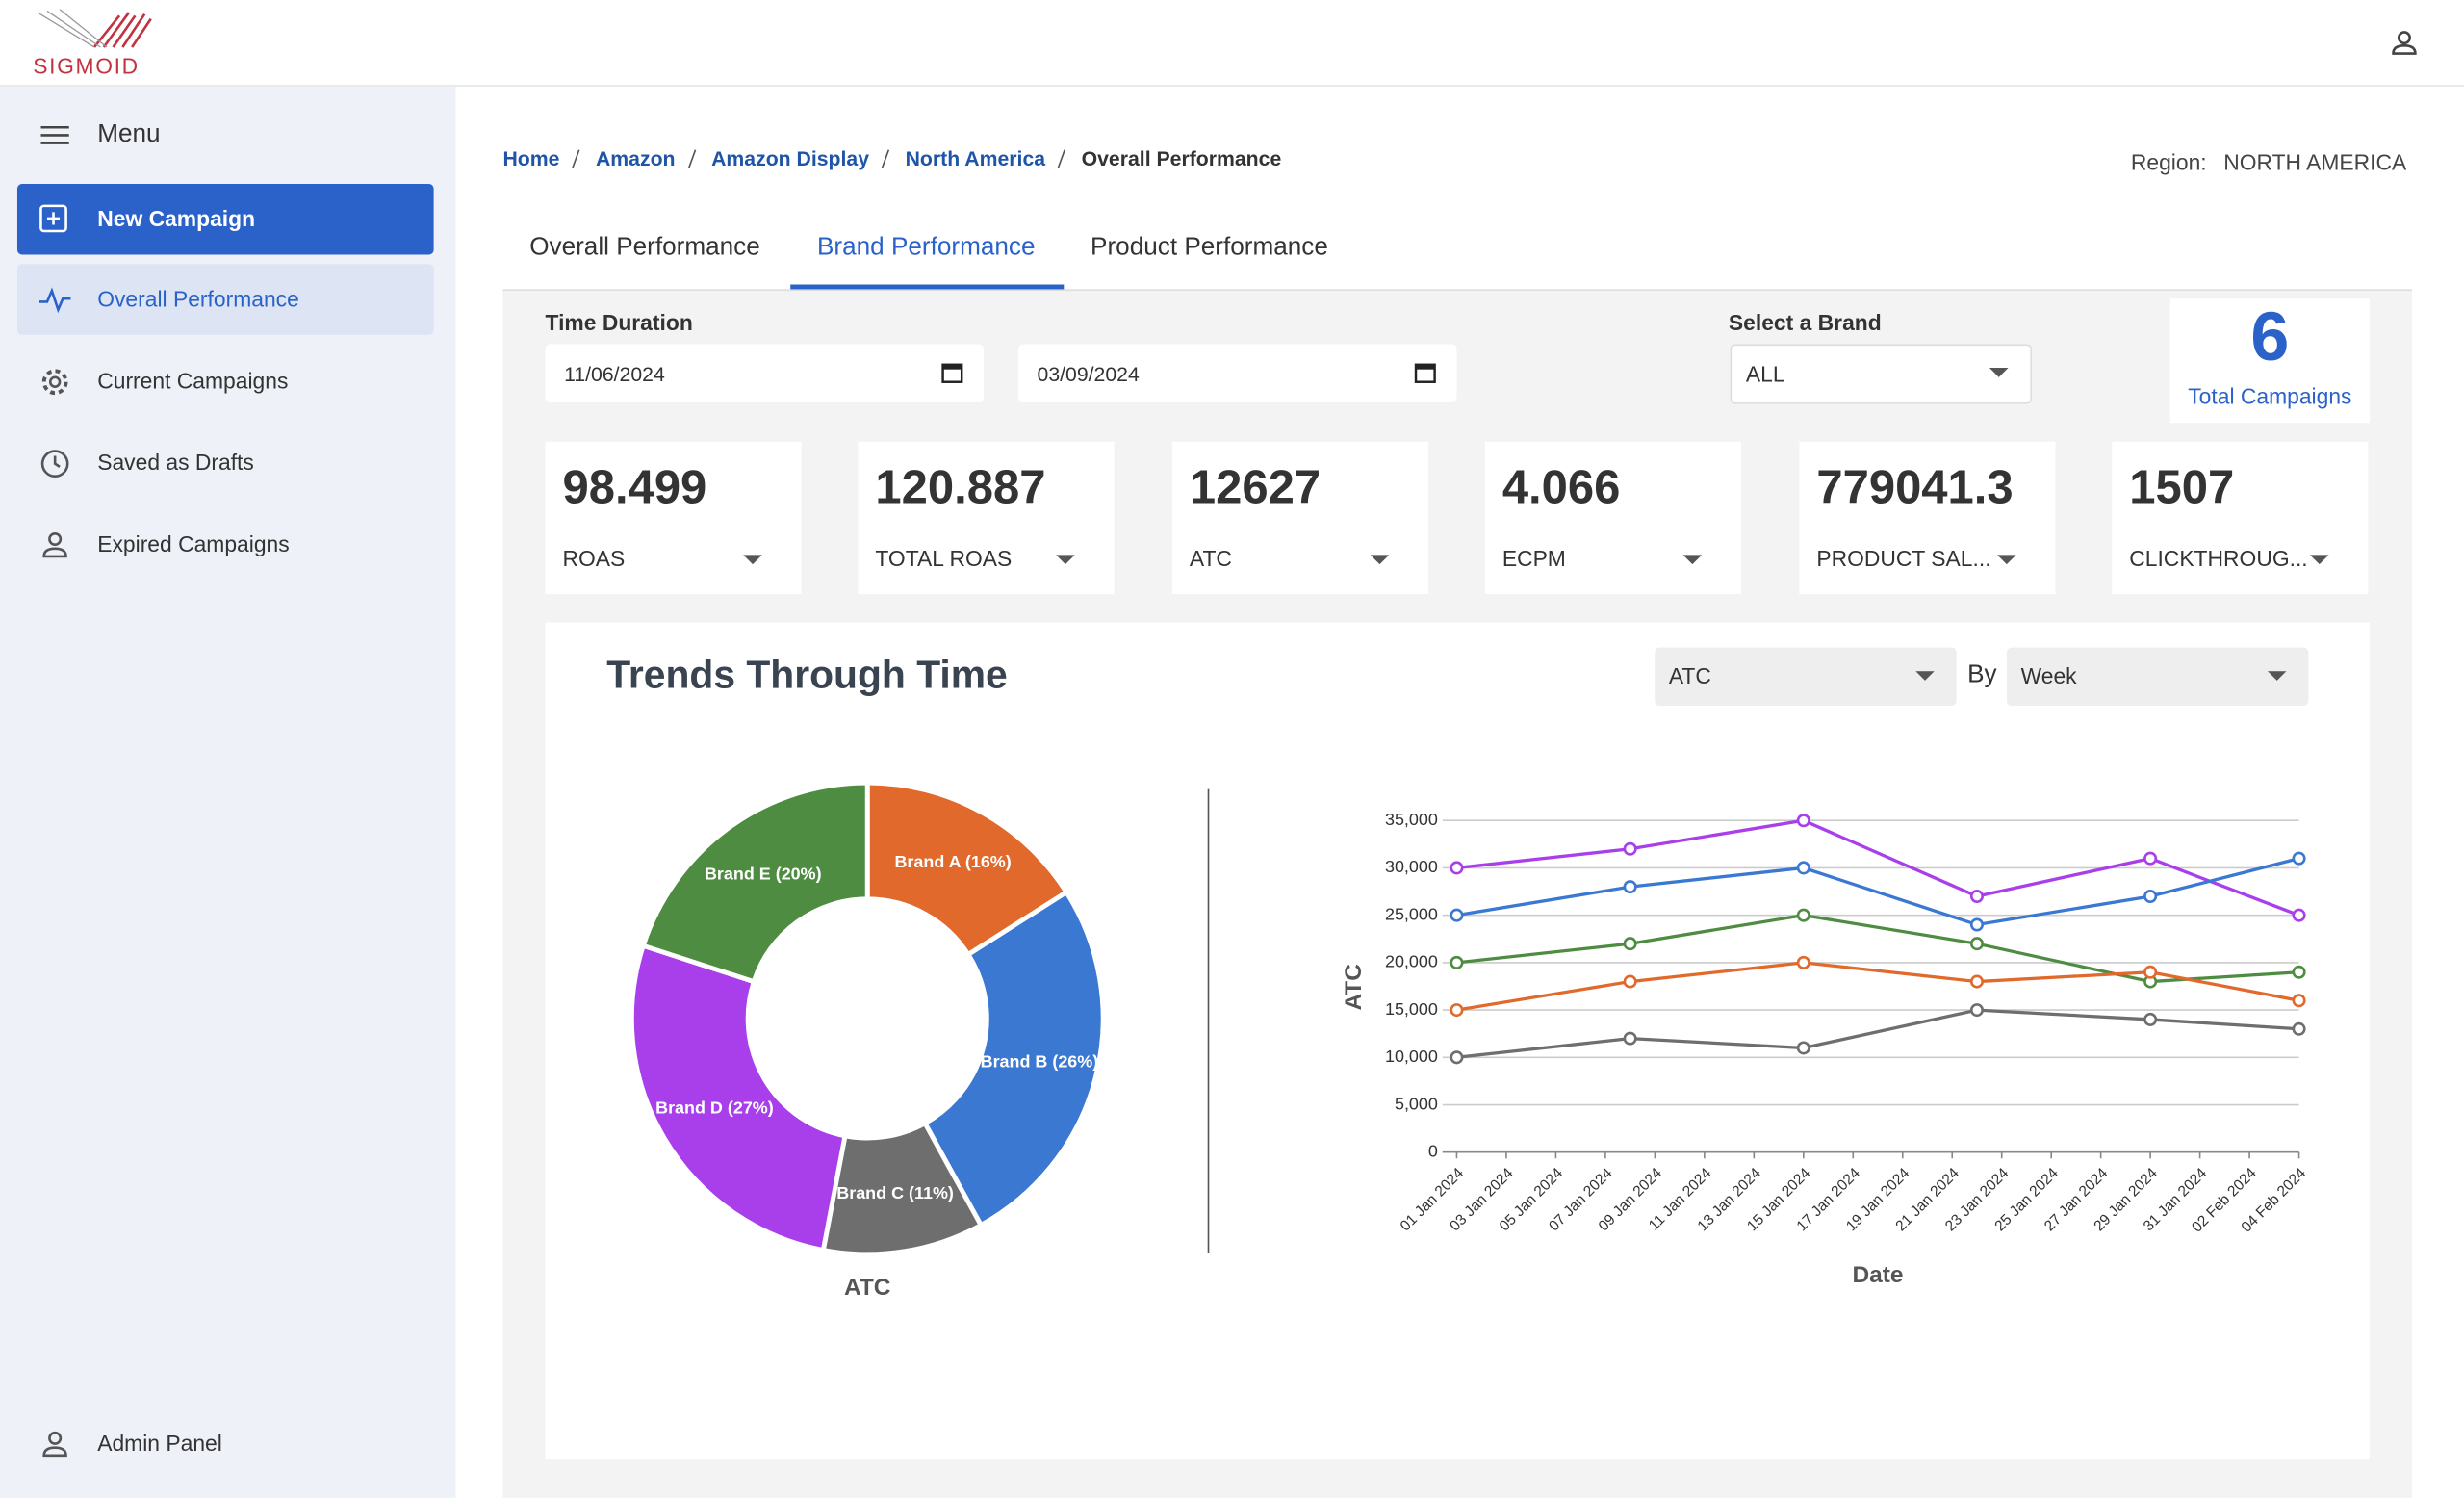 Image resolution: width=2464 pixels, height=1499 pixels. What do you see at coordinates (1433, 1150) in the screenshot?
I see `y-tick-label: 0` at bounding box center [1433, 1150].